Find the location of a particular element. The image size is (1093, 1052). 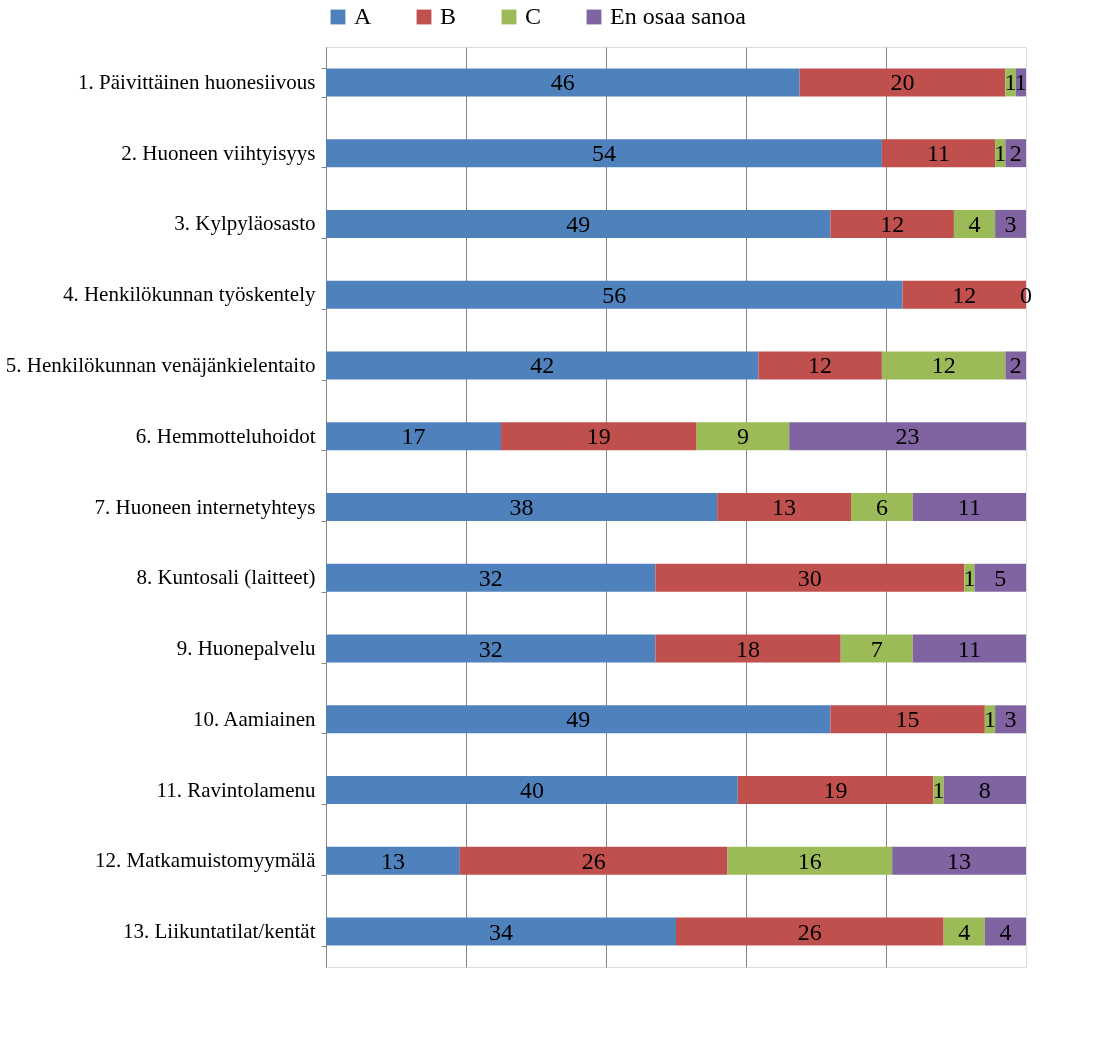

legend-label: B is located at coordinates (448, 16).